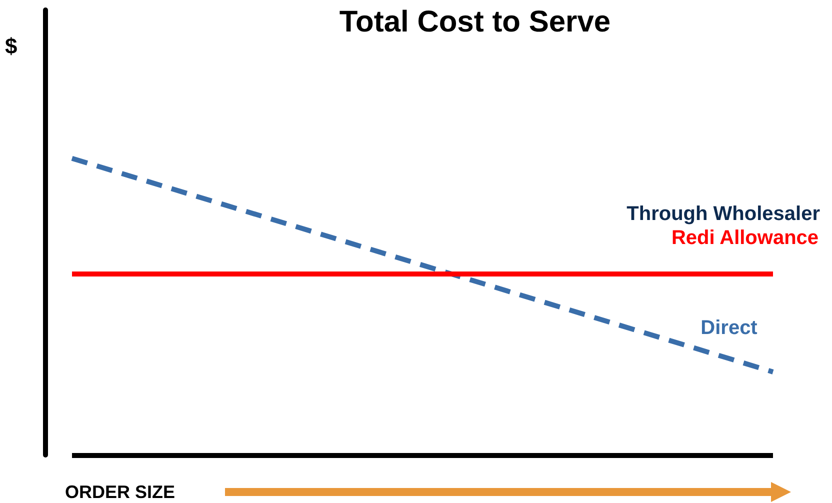 This screenshot has height=503, width=832. What do you see at coordinates (120, 492) in the screenshot?
I see `x-axis-title: ORDER SIZE` at bounding box center [120, 492].